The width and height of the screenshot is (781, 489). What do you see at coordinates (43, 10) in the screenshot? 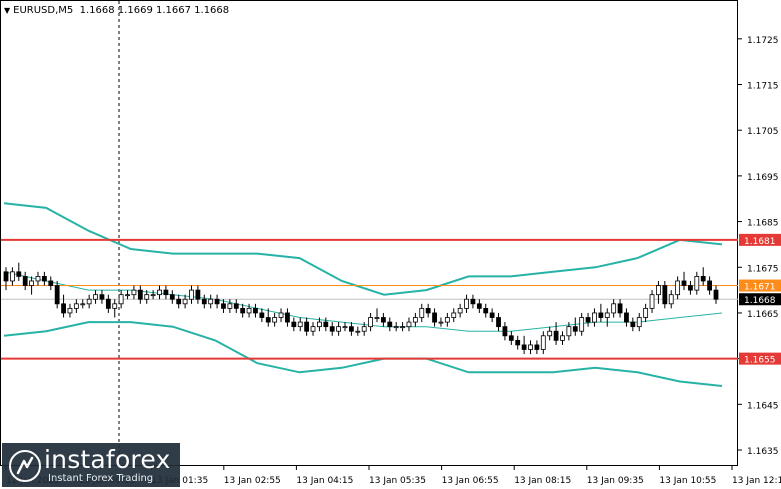
I see `symbol-label: EURUSD,M5` at bounding box center [43, 10].